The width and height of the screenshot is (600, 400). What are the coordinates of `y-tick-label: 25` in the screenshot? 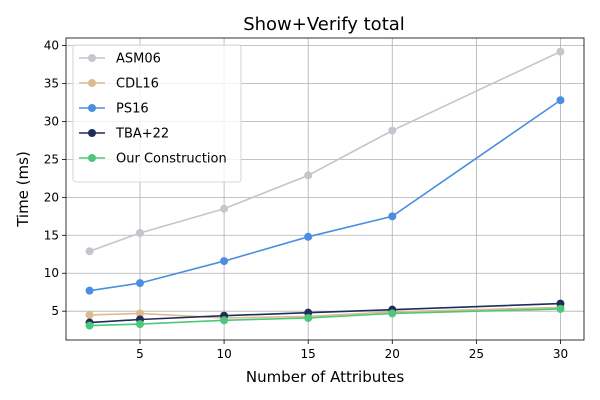 It's located at (51, 159).